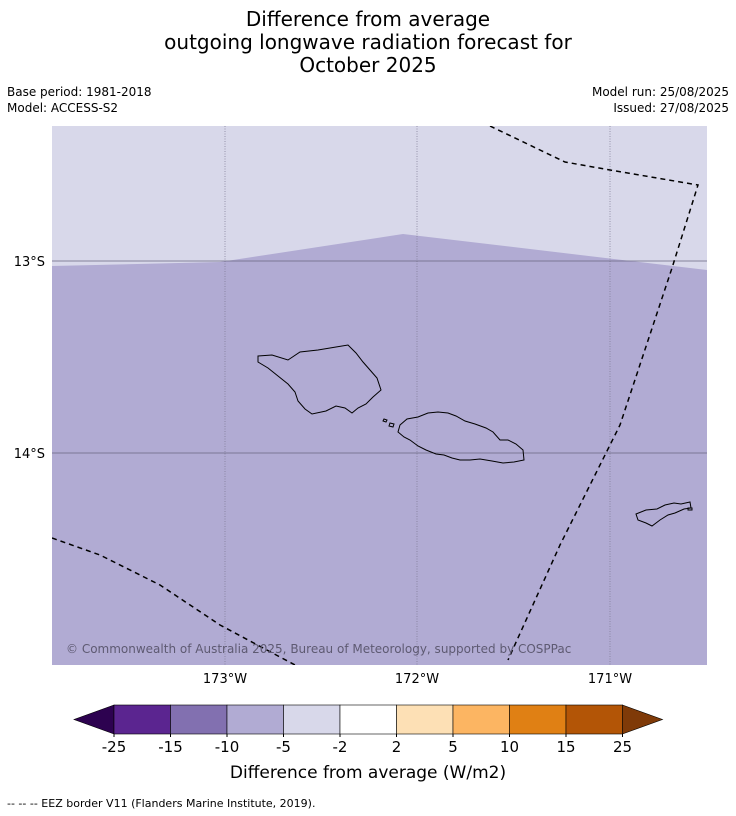 The width and height of the screenshot is (736, 816). I want to click on colorbar-tick-label: 25, so click(622, 747).